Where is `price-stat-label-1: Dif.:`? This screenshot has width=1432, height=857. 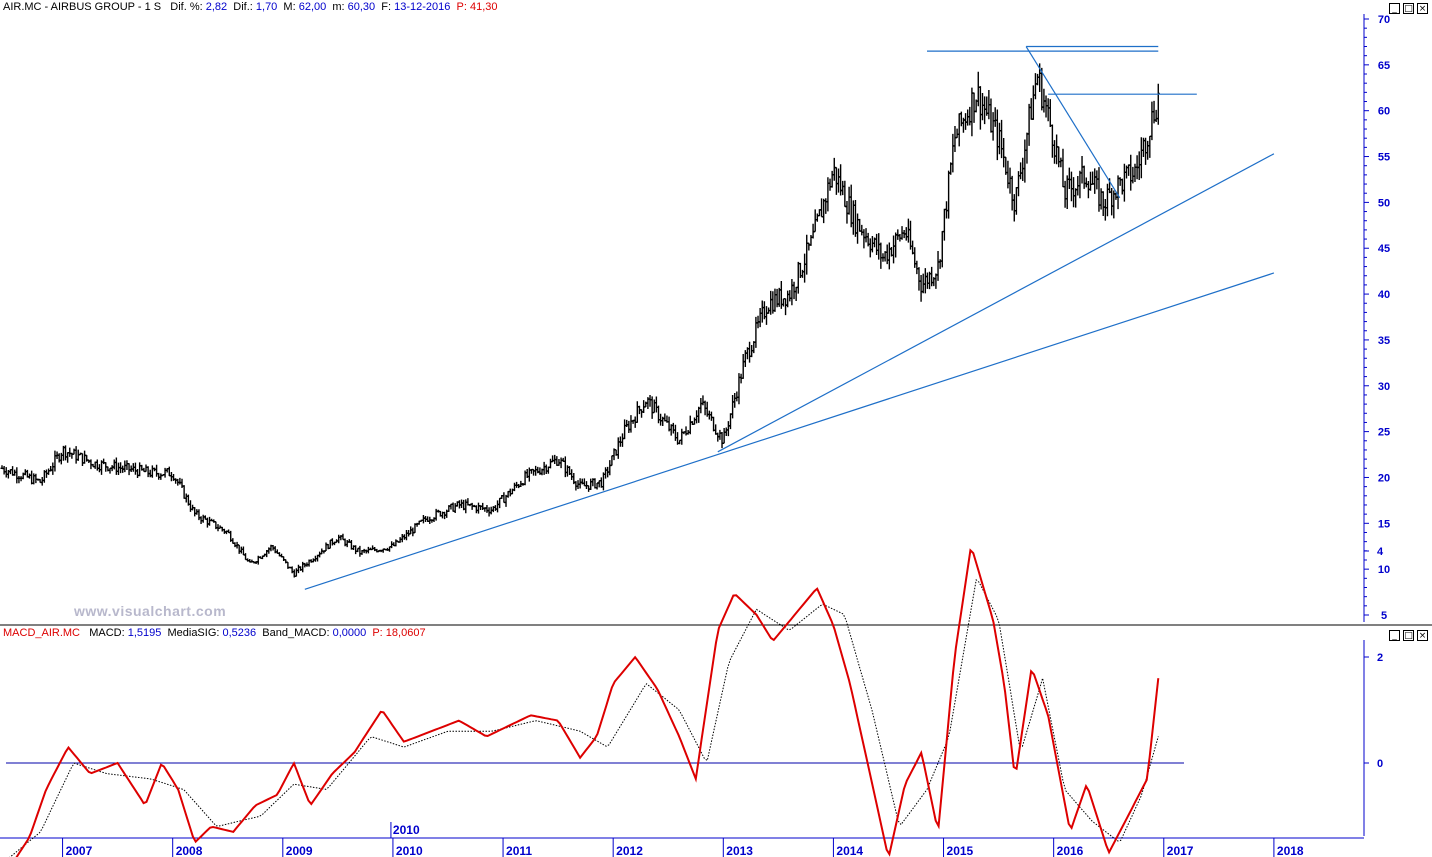
price-stat-label-1: Dif.: is located at coordinates (241, 7).